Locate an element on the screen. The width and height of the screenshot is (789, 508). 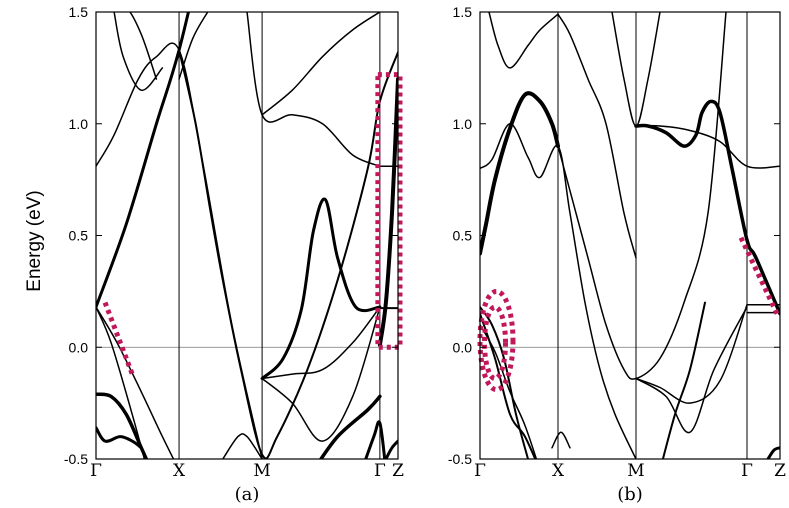
y-axis-title: Energy (eV) is located at coordinates (34, 240).